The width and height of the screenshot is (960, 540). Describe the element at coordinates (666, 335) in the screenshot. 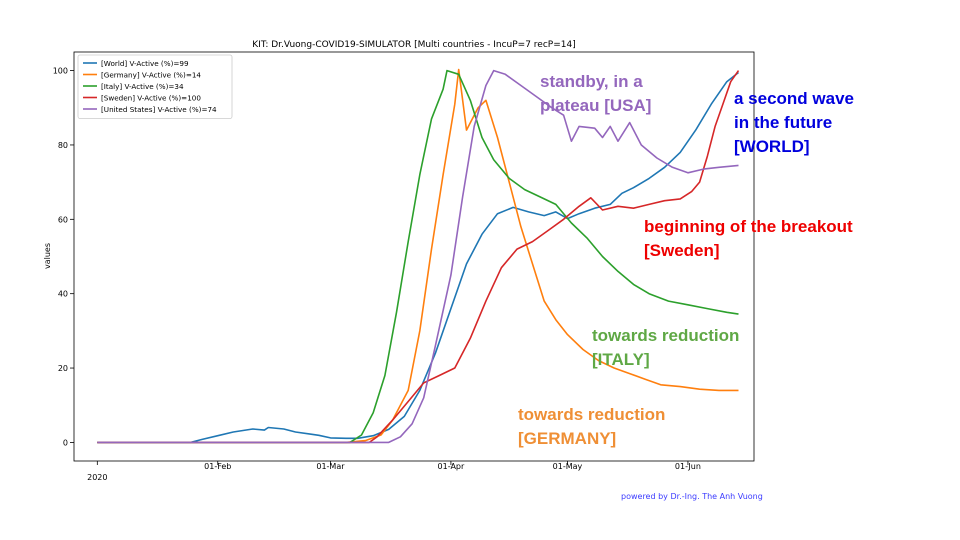

I see `annotation-italy-line-1: towards reduction` at that location.